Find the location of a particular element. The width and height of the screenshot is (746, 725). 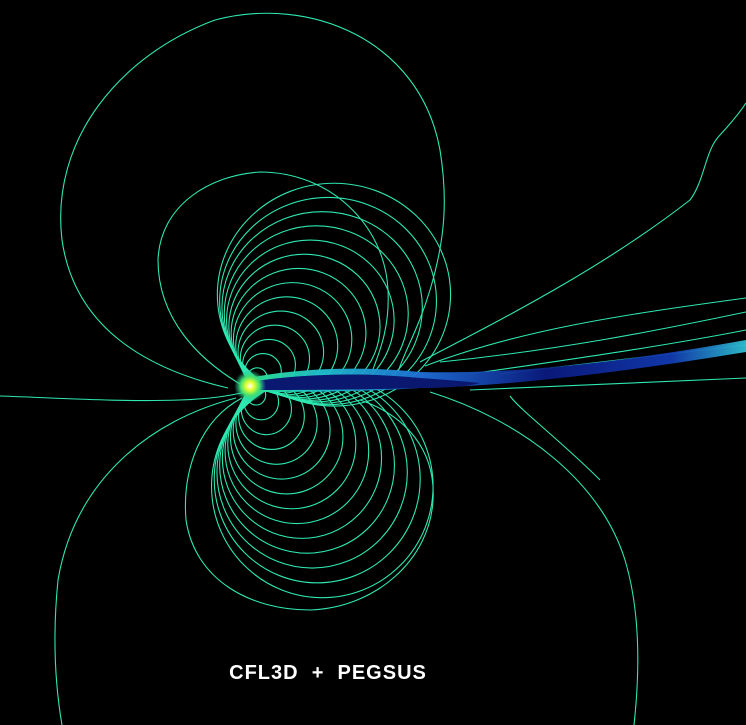

lower-outer-contour is located at coordinates (145, 561).